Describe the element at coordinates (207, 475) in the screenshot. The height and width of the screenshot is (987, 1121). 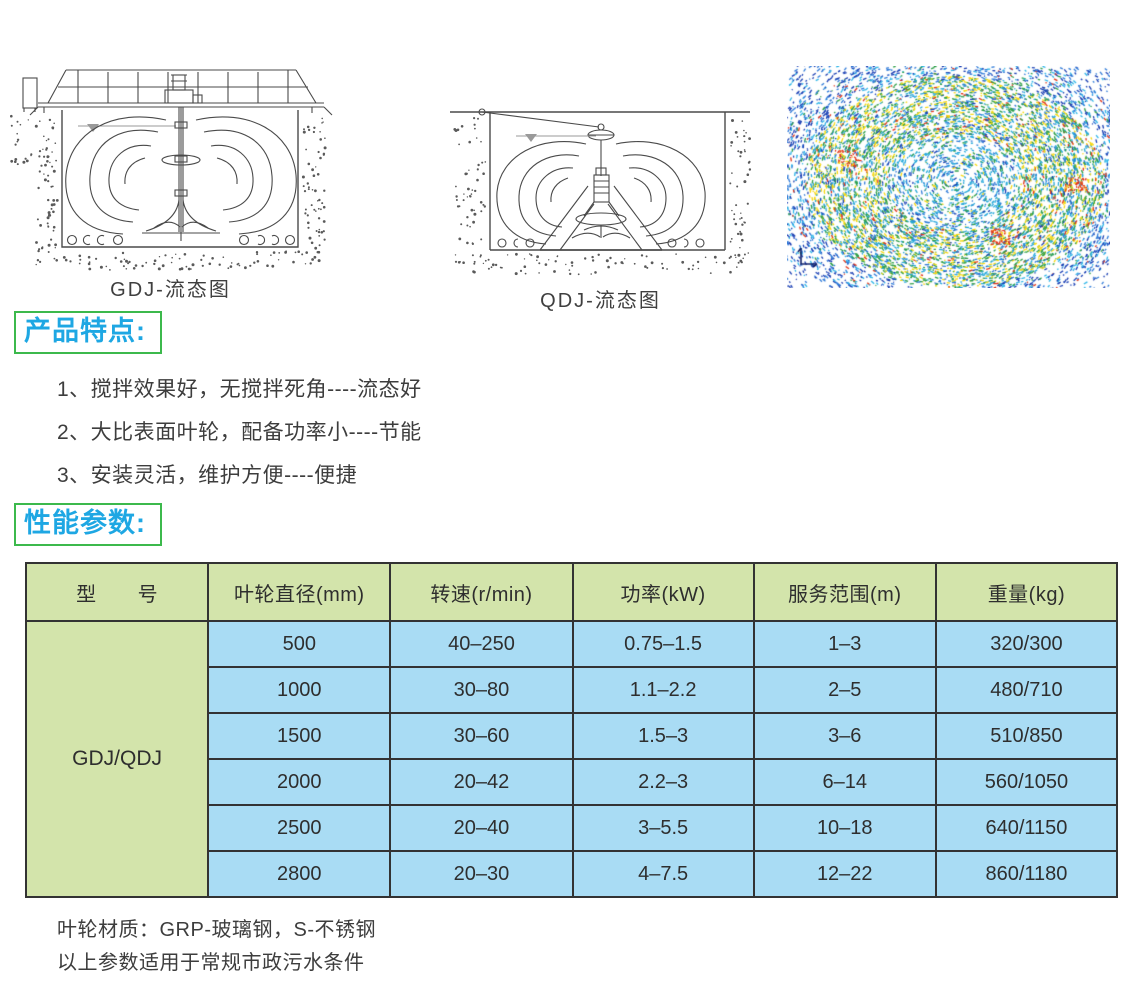
I see `feature-item: 3、安装灵活，维护方便----便捷` at that location.